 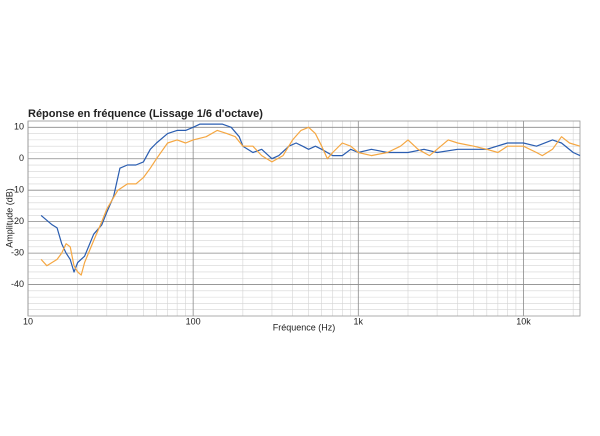 What do you see at coordinates (28, 321) in the screenshot?
I see `x-tick-label: 10` at bounding box center [28, 321].